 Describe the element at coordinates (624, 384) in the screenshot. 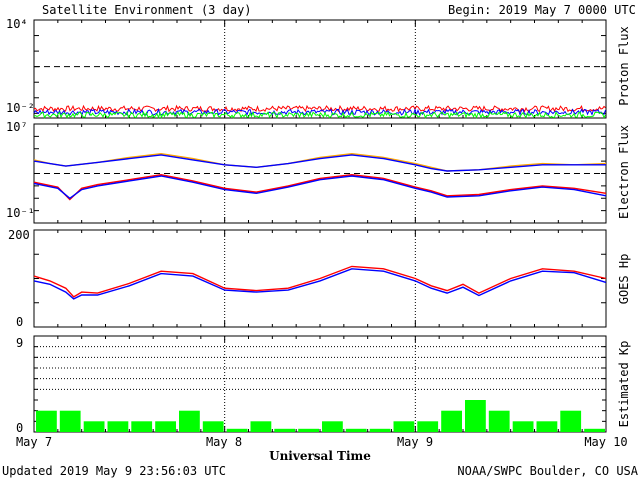

I see `estimated-kp-label: Estimated Kp` at that location.